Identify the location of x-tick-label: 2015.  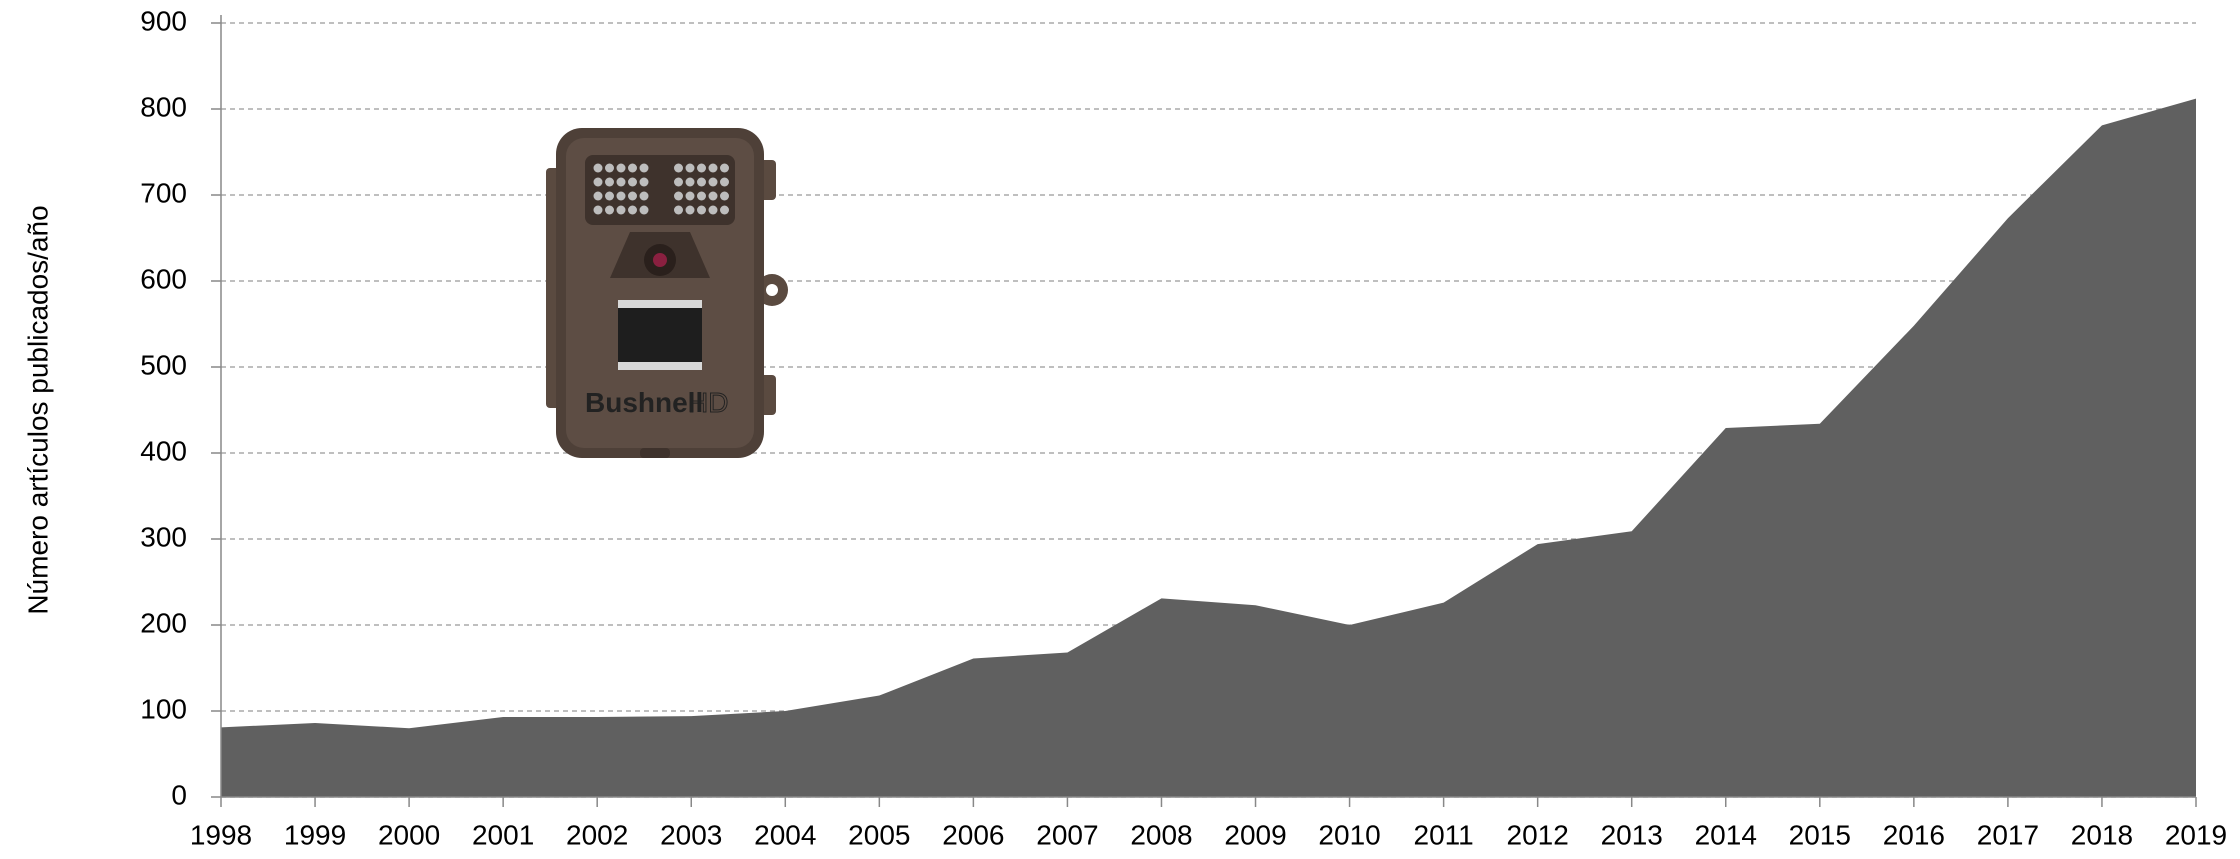
(1820, 834).